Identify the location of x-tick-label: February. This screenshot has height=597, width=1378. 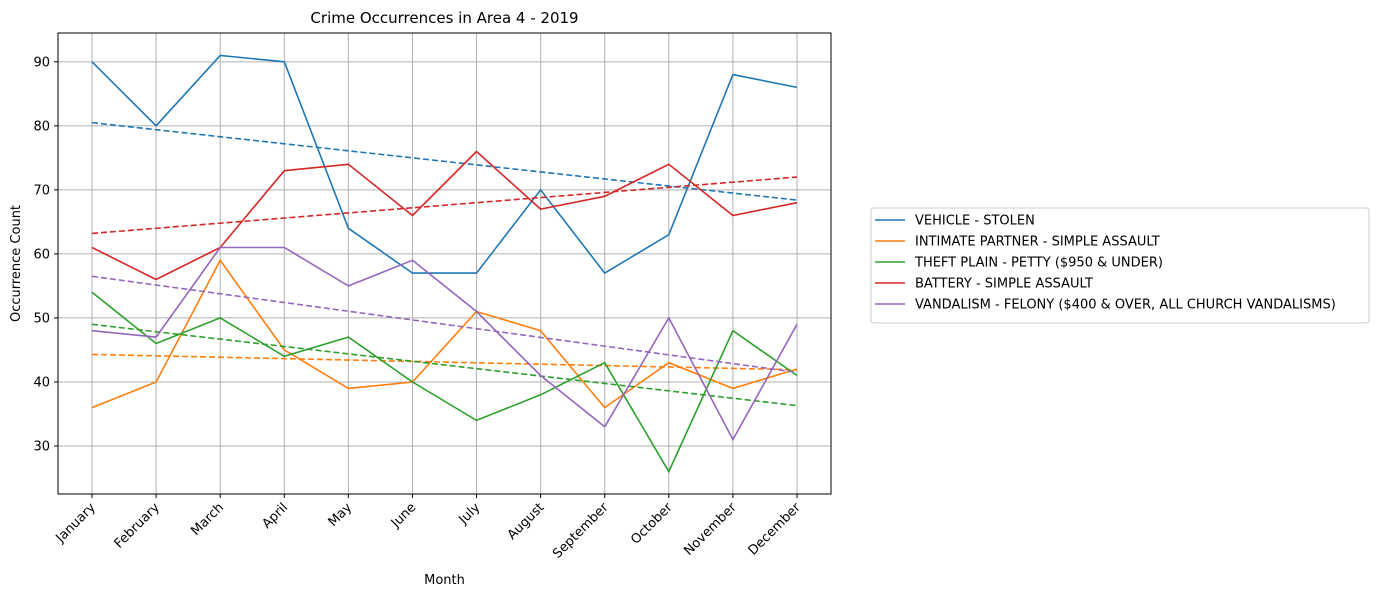
(138, 526).